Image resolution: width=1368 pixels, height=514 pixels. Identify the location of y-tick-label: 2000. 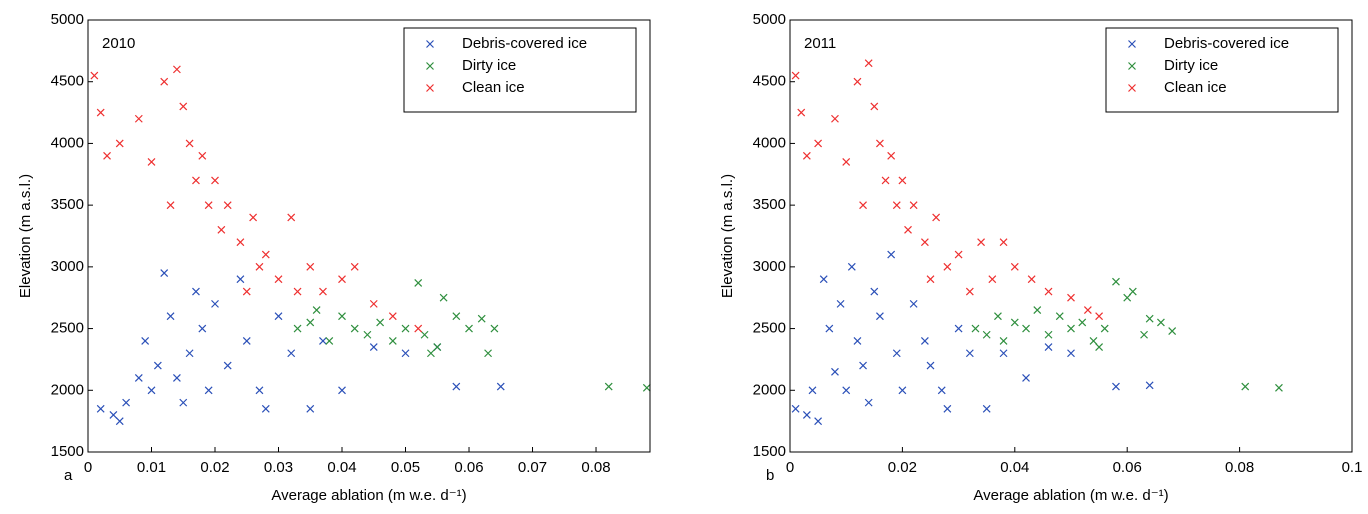
(769, 389).